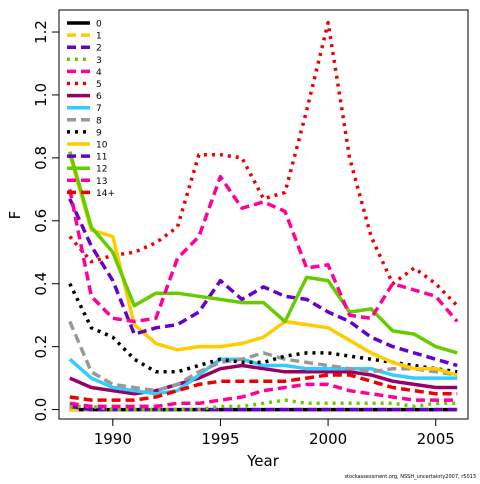 This screenshot has height=484, width=480. Describe the element at coordinates (102, 146) in the screenshot. I see `legend-label-10: 10` at that location.